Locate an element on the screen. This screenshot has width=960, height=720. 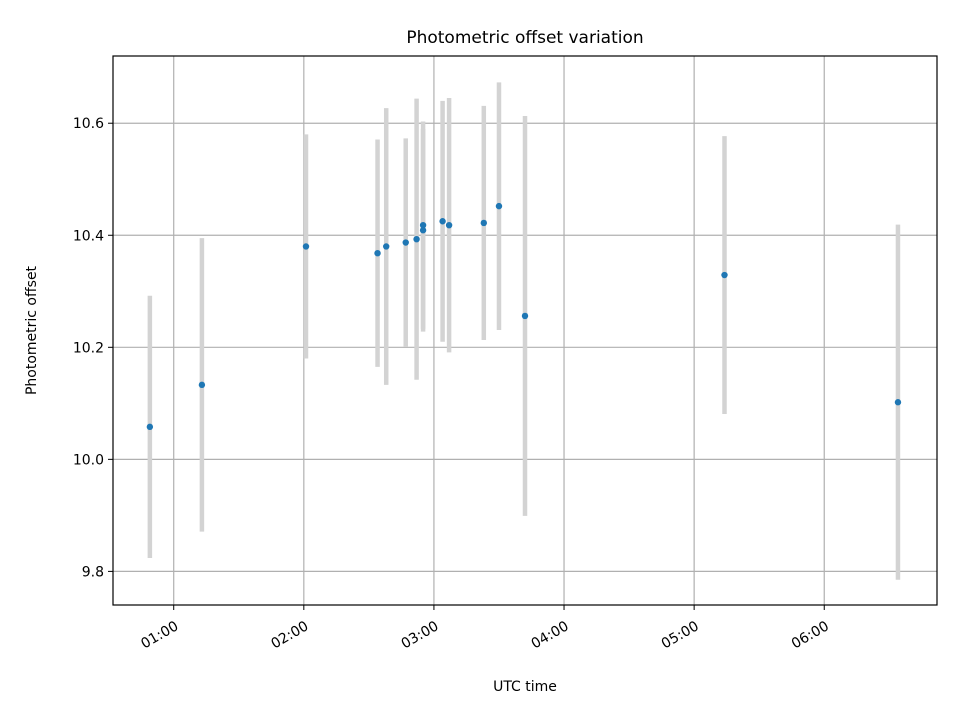
chart-title: Photometric offset variation is located at coordinates (524, 38).